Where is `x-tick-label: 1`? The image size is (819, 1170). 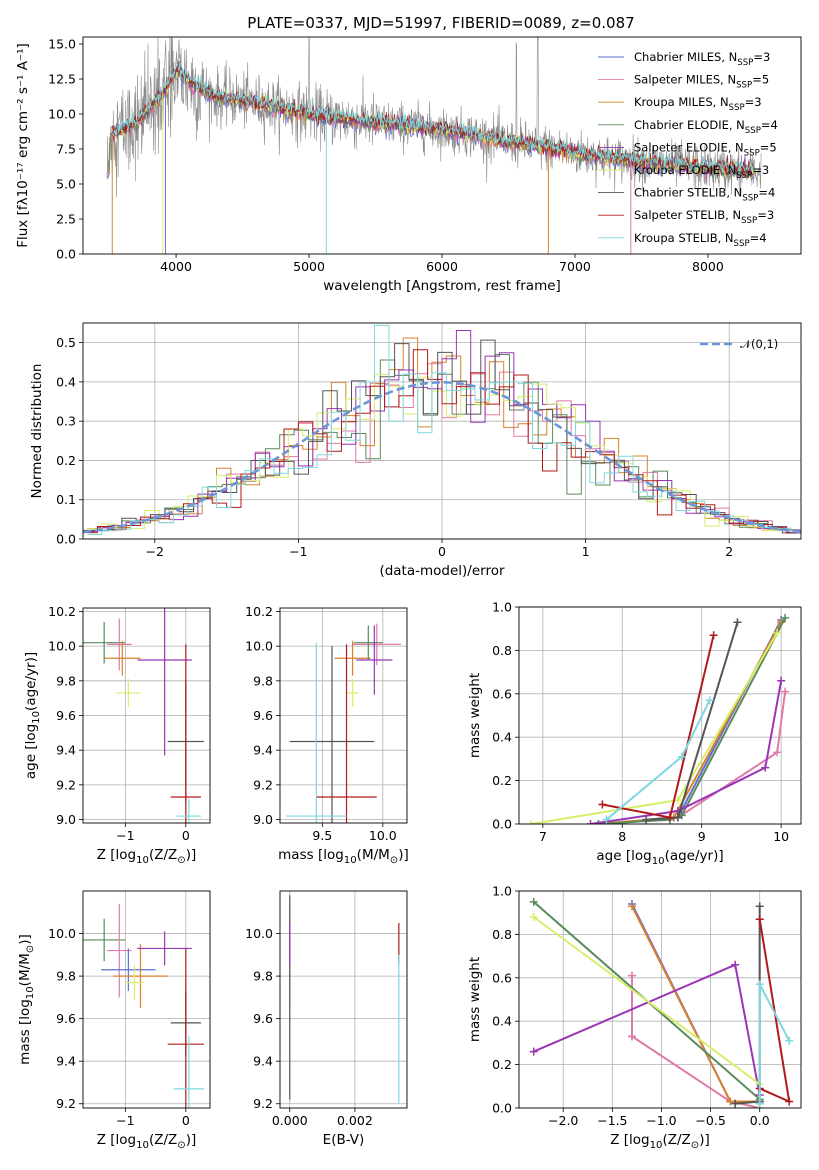 x-tick-label: 1 is located at coordinates (586, 551).